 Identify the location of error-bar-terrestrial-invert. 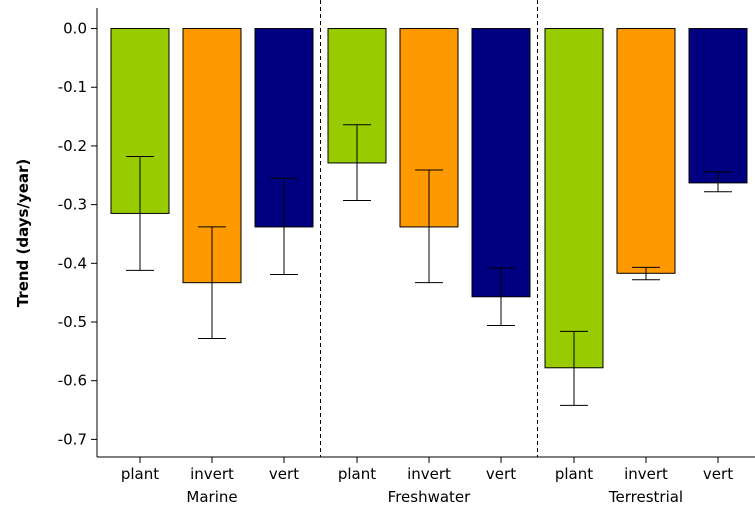
(646, 273).